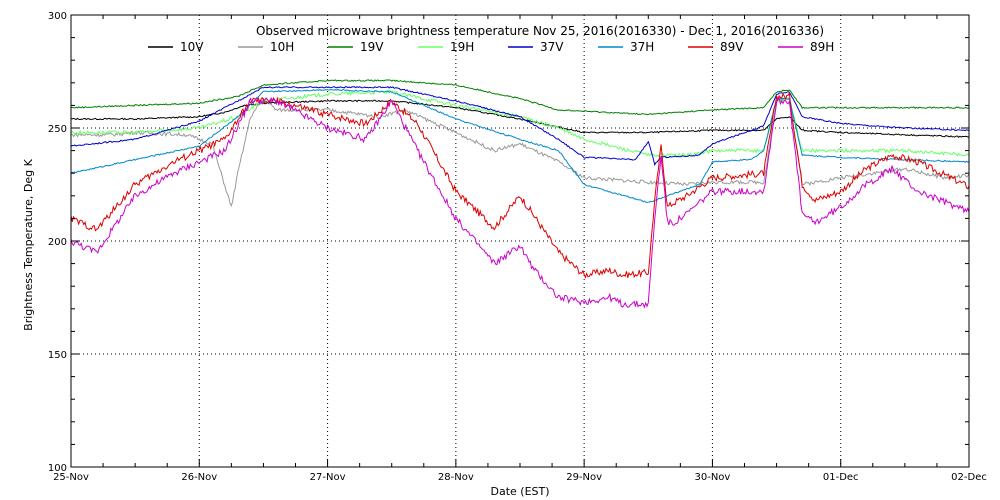  I want to click on y-tick-label: 100, so click(57, 468).